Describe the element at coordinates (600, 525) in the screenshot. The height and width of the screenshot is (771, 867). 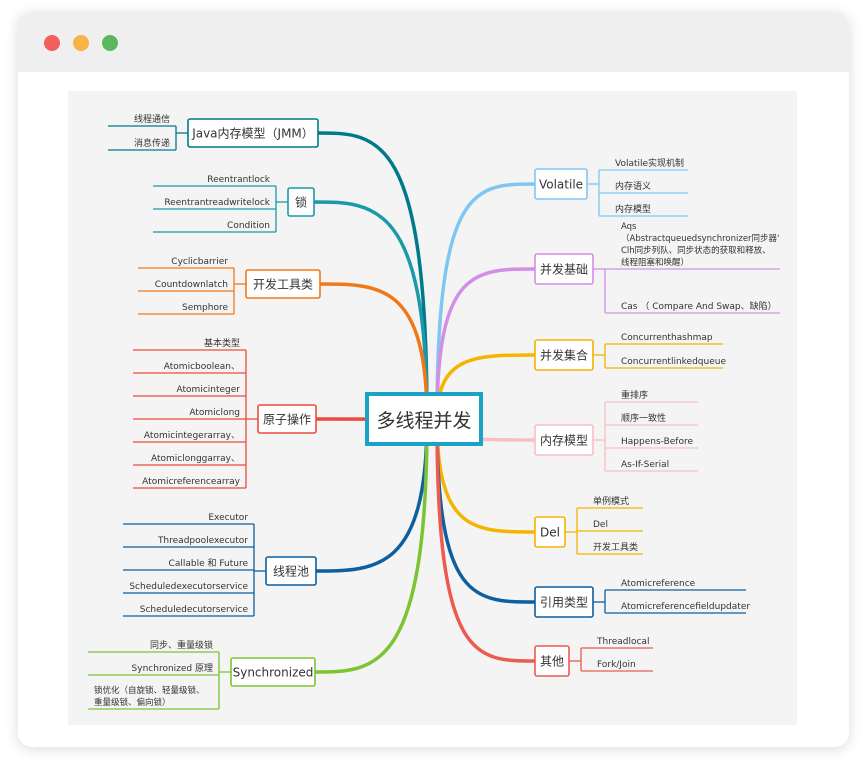
I see `child-label: Del` at that location.